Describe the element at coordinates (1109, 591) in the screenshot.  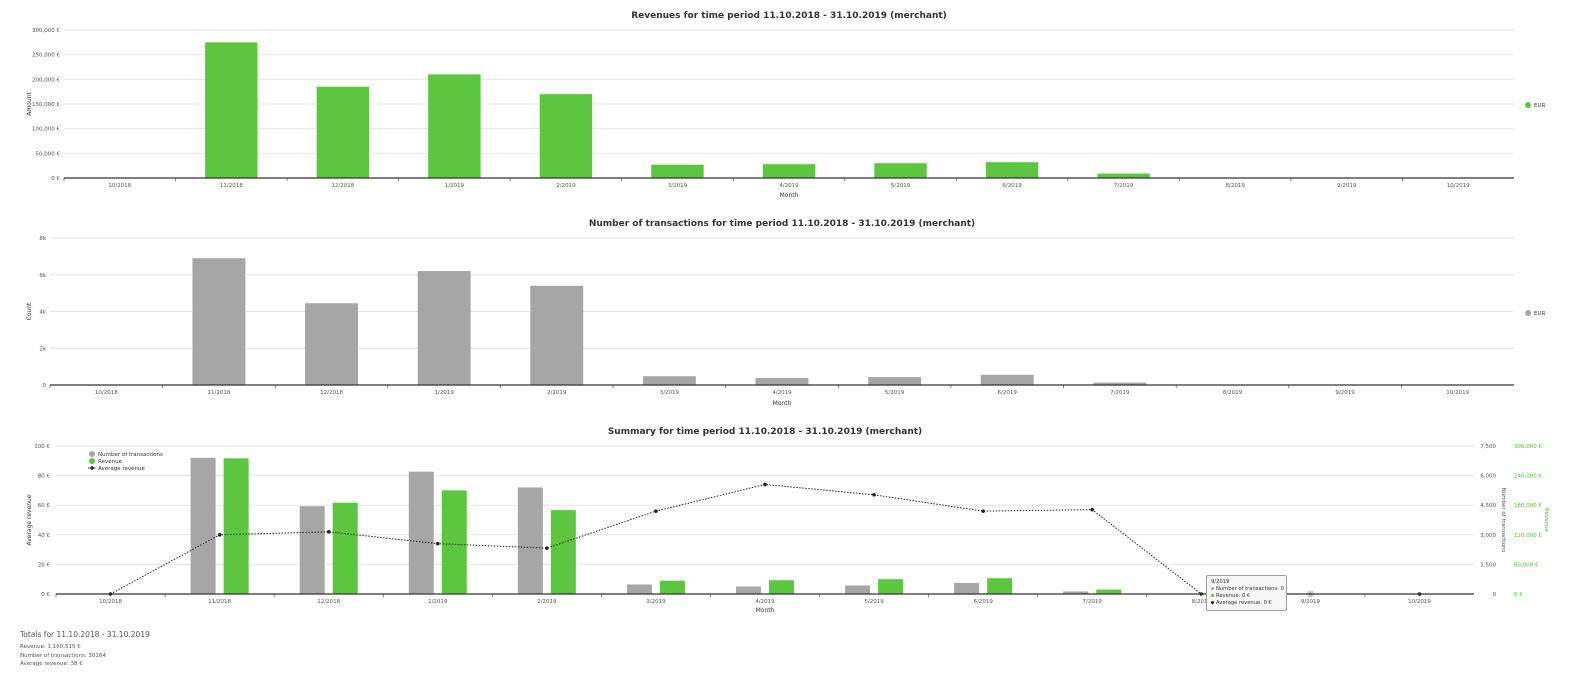
I see `revenue-bar-7/2019` at that location.